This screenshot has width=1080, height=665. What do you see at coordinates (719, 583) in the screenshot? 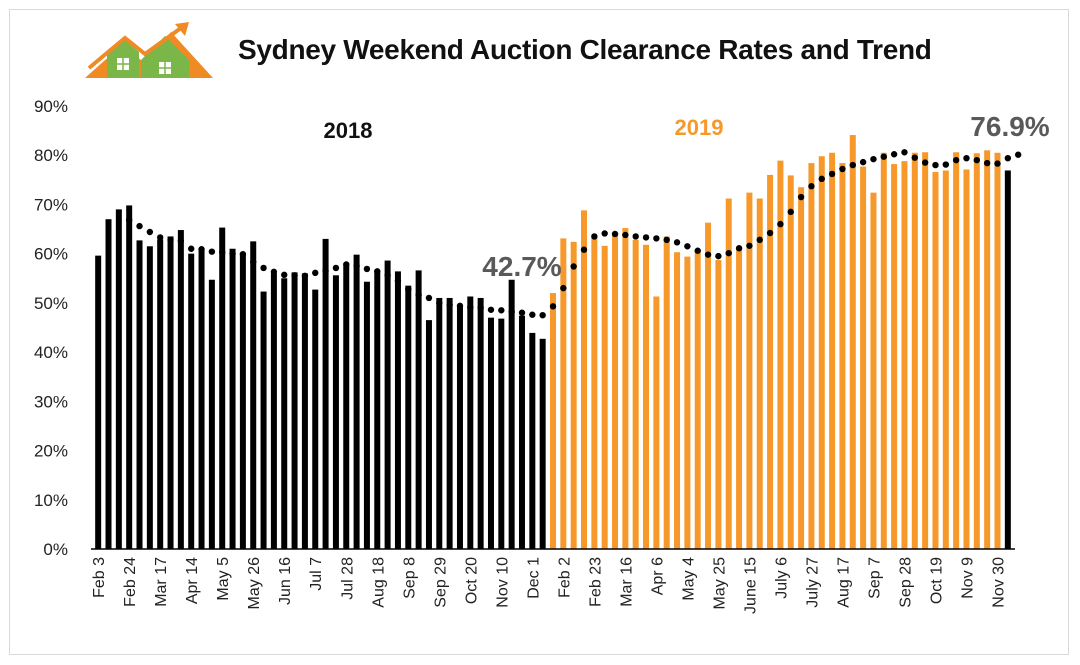
I see `x-tick-label: May 25` at bounding box center [719, 583].